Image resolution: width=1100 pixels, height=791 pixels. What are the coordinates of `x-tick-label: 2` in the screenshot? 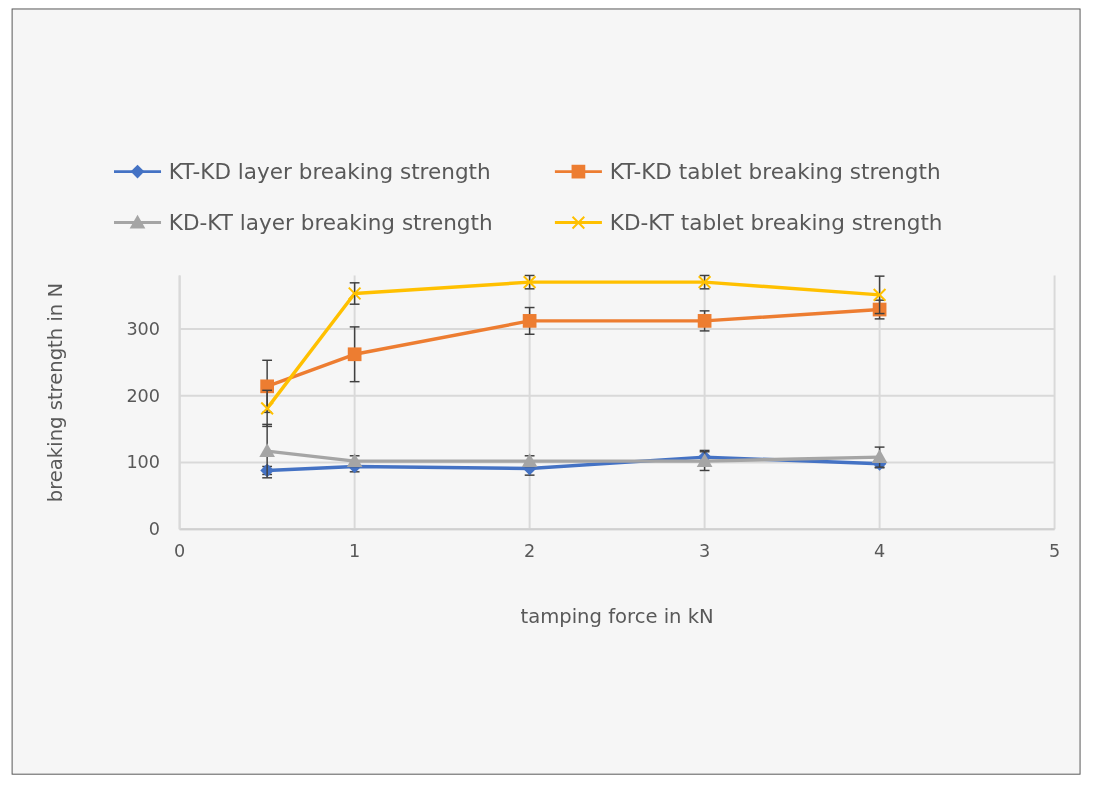 It's located at (530, 550).